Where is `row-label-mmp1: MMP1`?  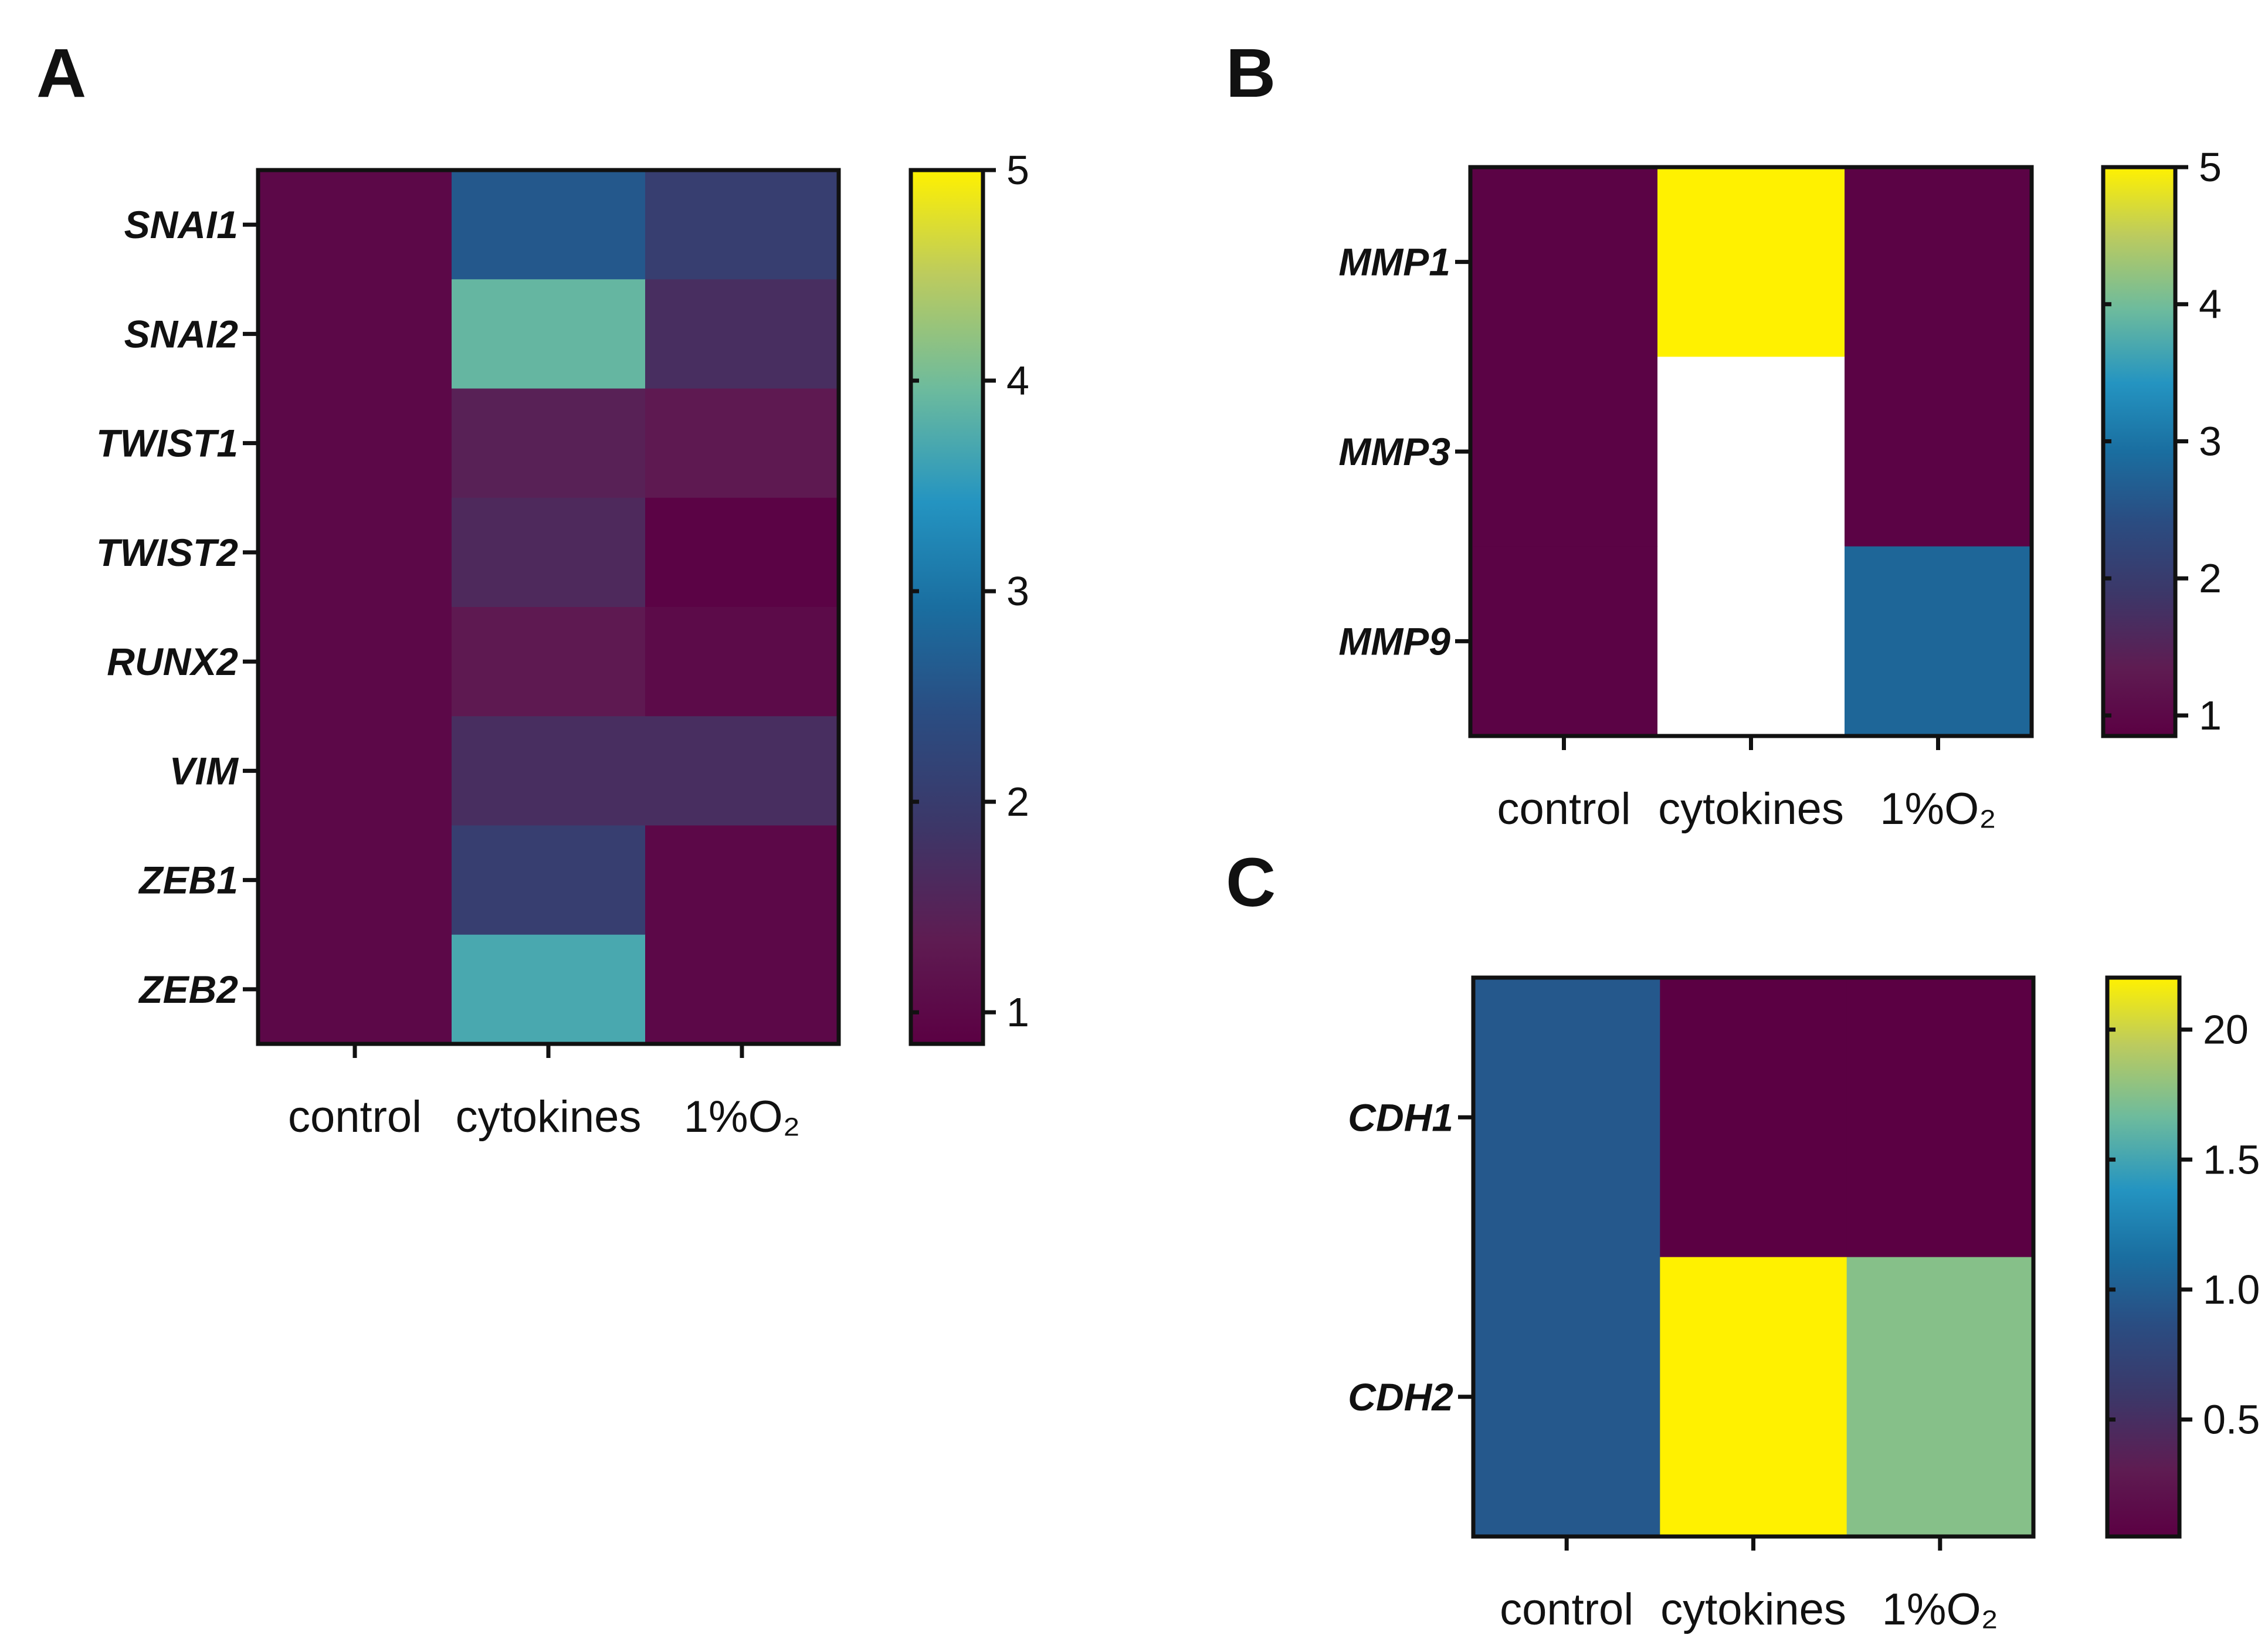 row-label-mmp1: MMP1 is located at coordinates (1394, 262).